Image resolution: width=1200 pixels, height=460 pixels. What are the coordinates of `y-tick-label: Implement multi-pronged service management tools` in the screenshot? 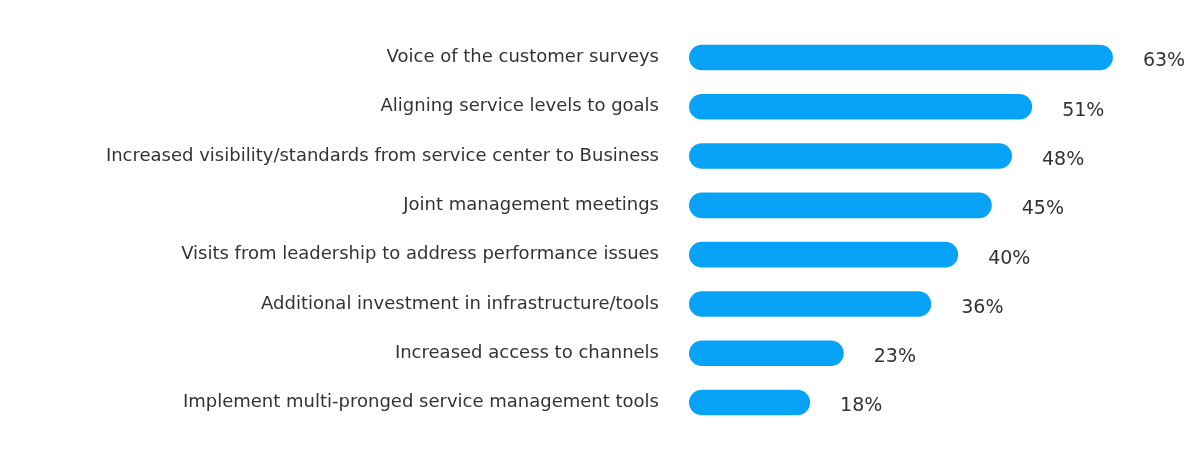 It's located at (420, 401).